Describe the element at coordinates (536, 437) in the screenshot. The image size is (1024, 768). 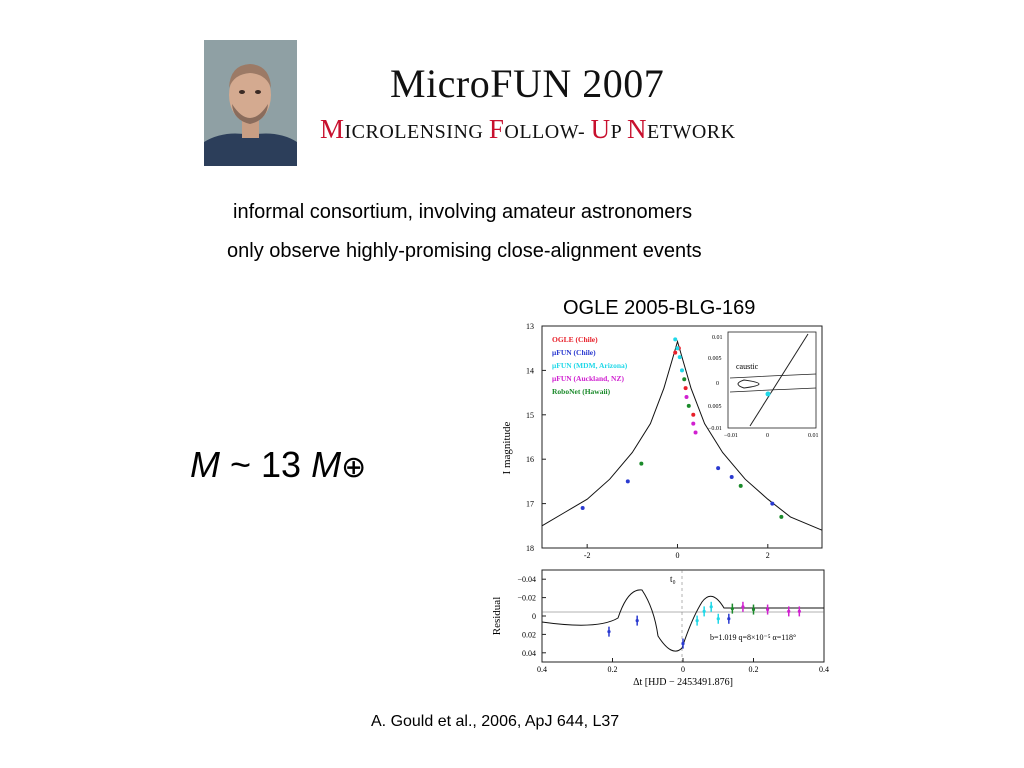
I see `top-y-ticks: 13 14 15 16 17 18` at that location.